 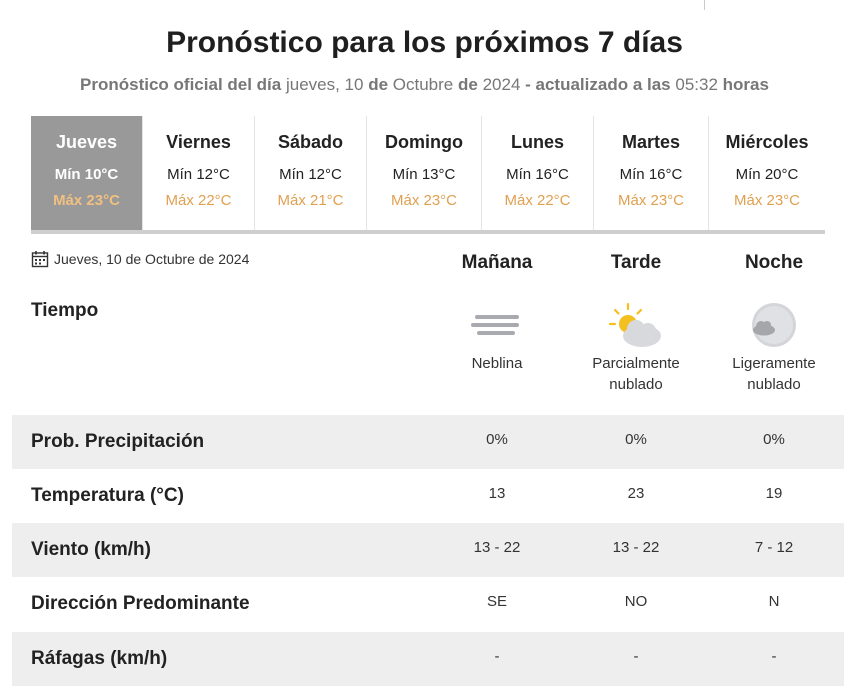 I want to click on day-min-temp: Mín 20°C, so click(x=767, y=174).